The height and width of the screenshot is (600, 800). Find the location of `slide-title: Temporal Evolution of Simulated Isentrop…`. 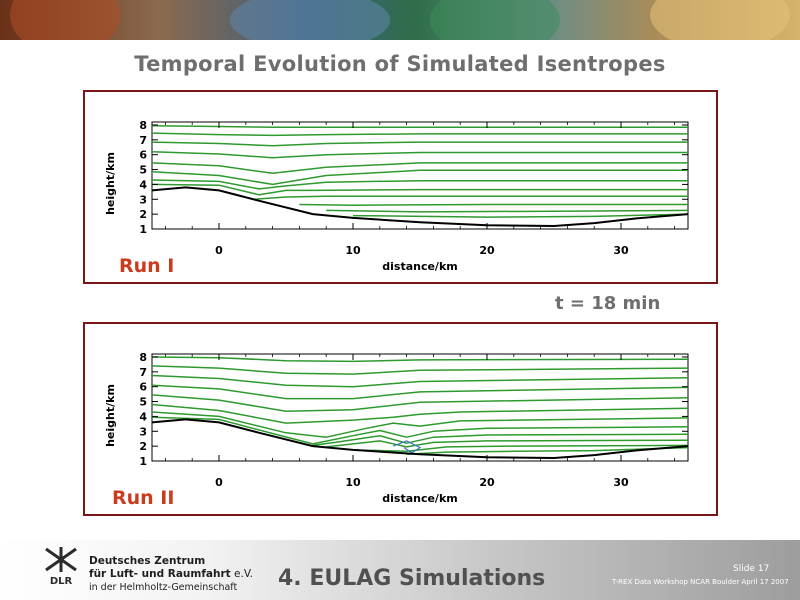

slide-title: Temporal Evolution of Simulated Isentrop… is located at coordinates (400, 64).